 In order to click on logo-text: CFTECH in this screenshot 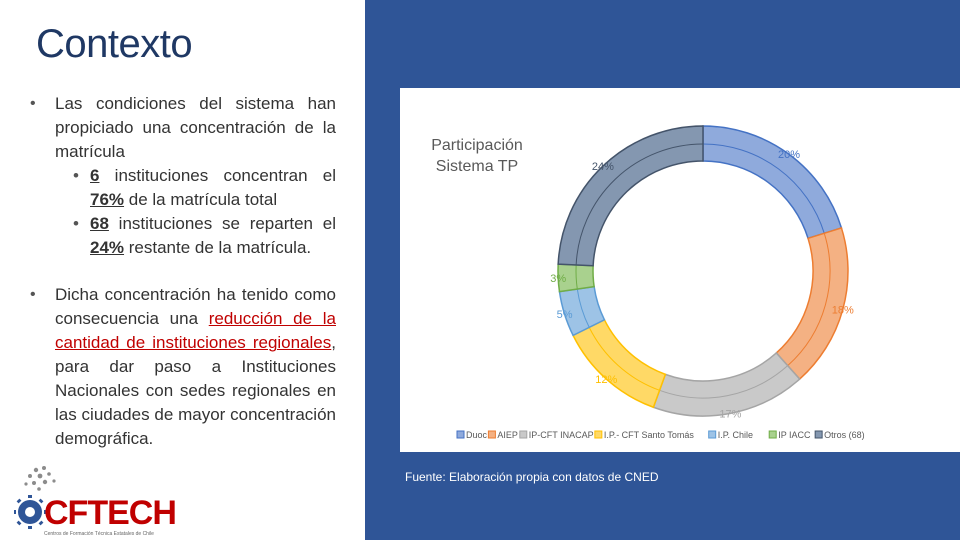, I will do `click(110, 513)`.